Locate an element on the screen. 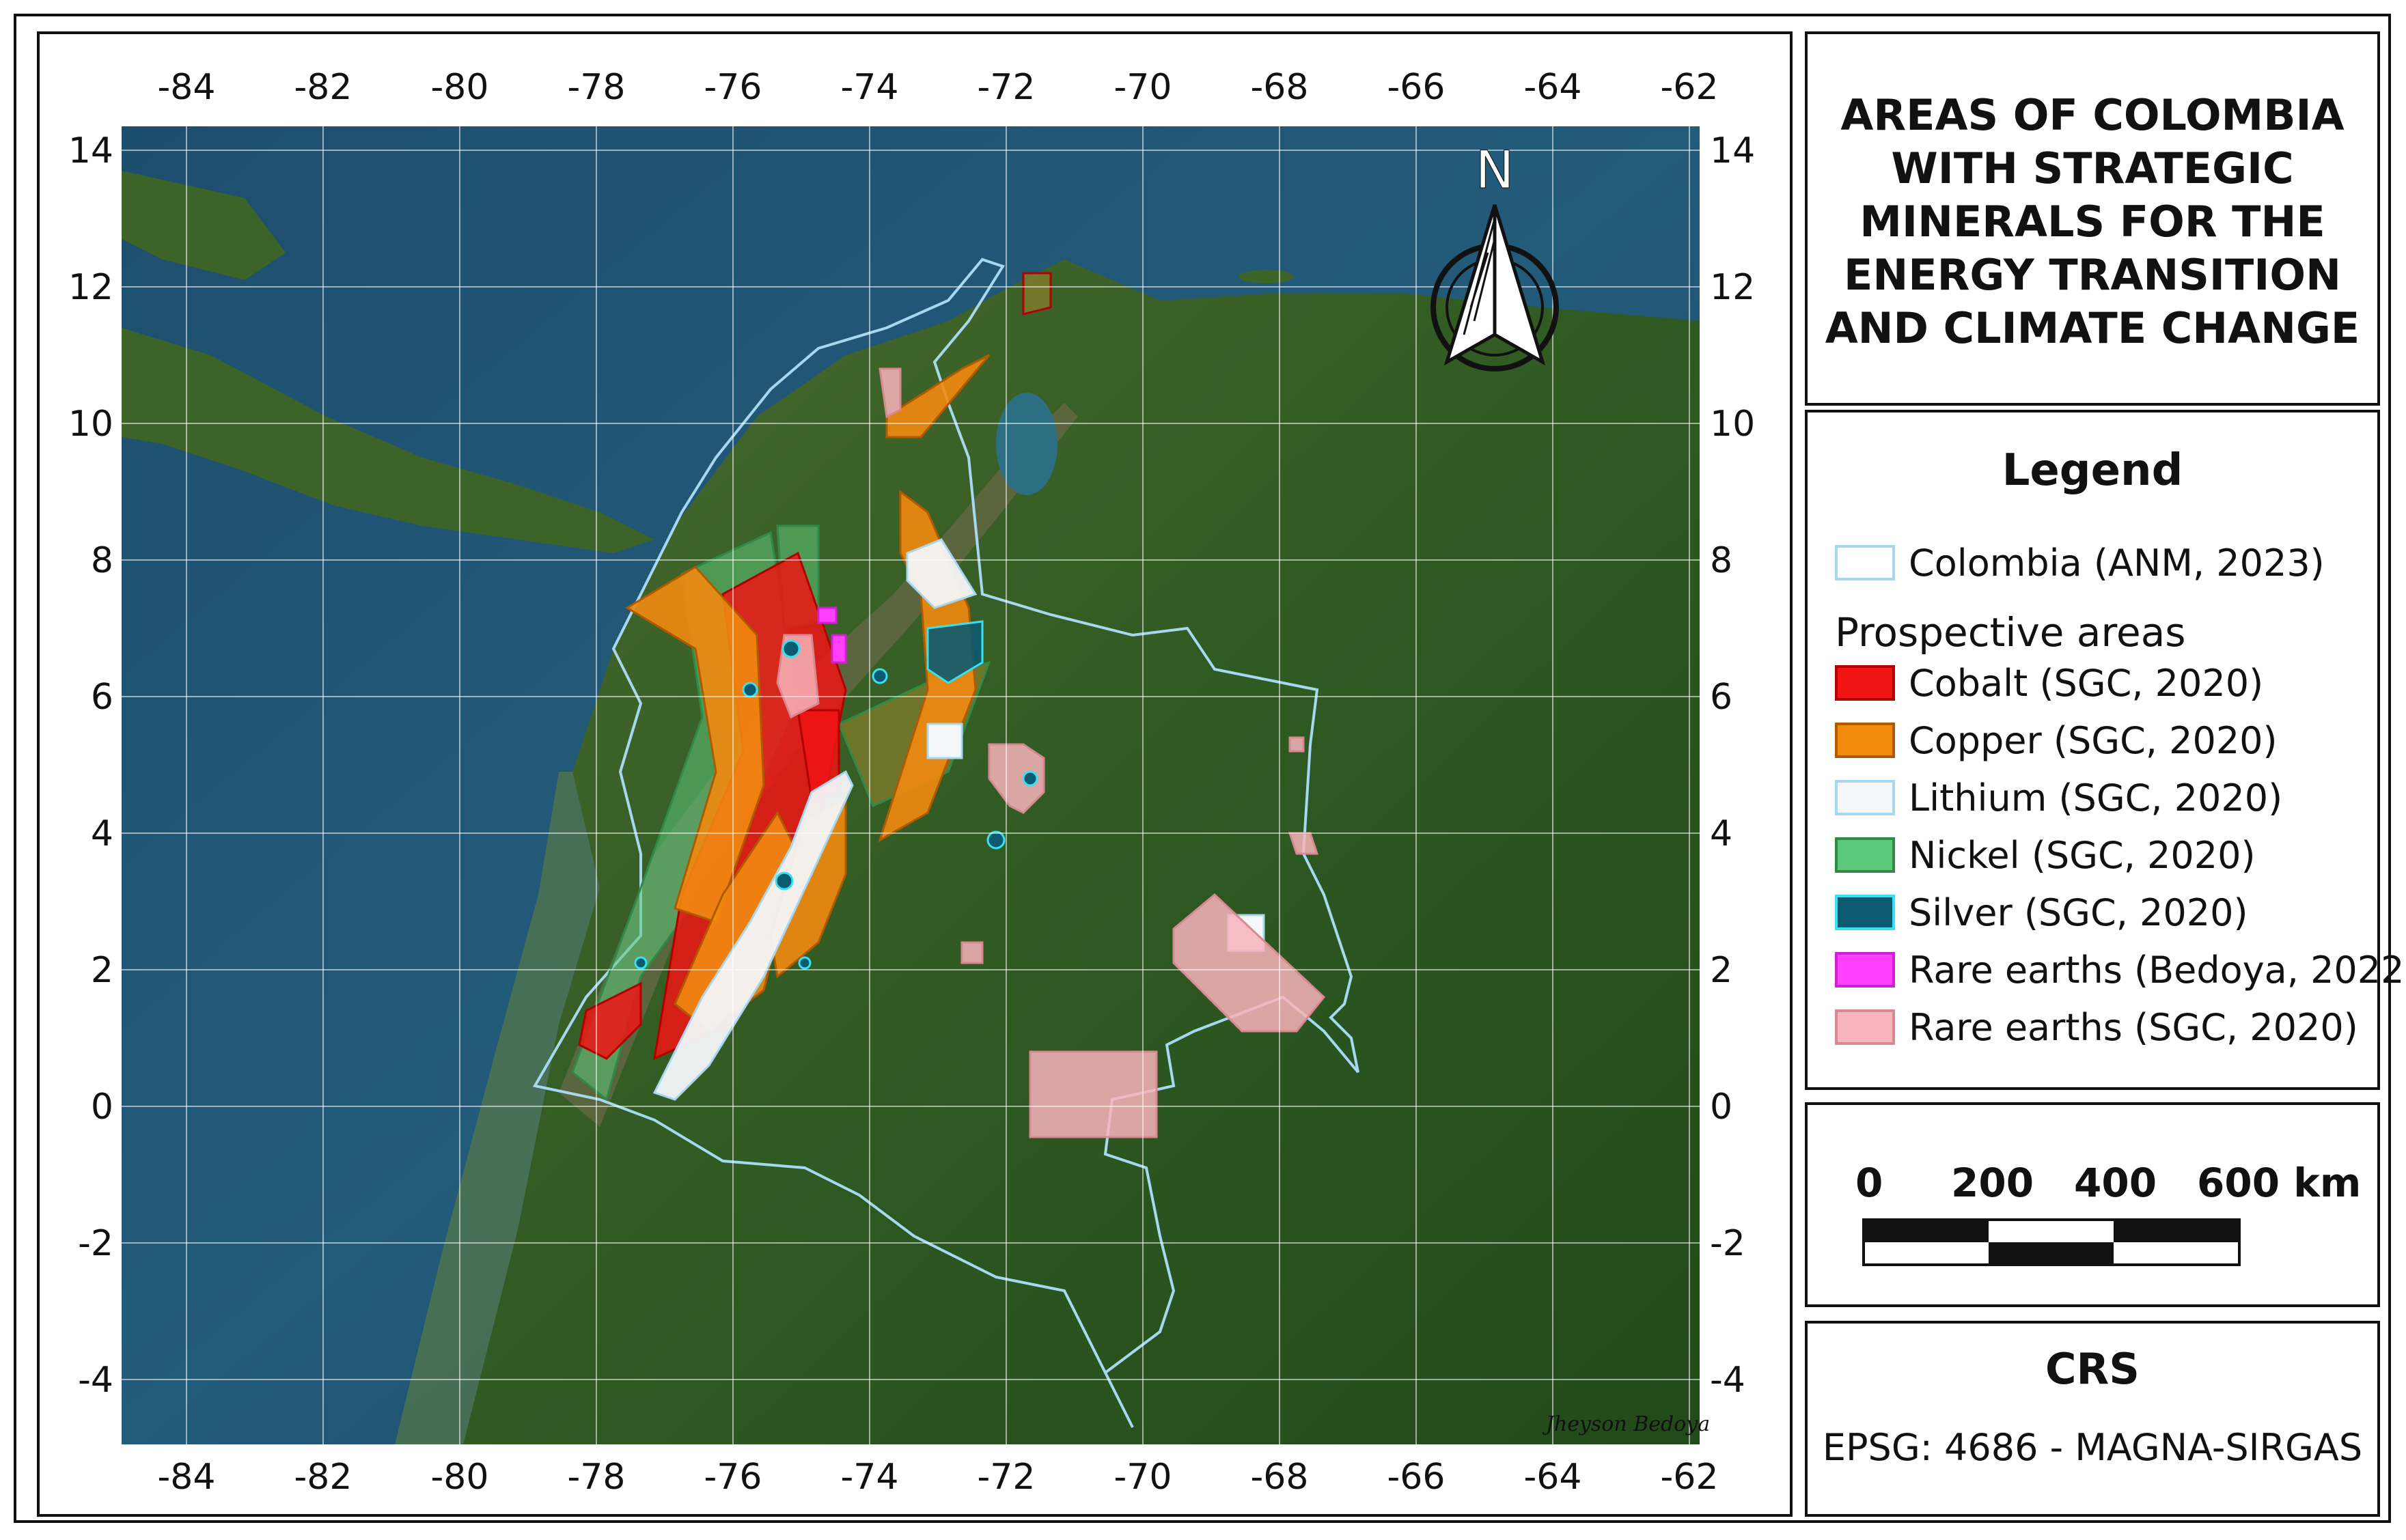 This screenshot has height=1540, width=2406. lon-tick-label: -82 is located at coordinates (323, 87).